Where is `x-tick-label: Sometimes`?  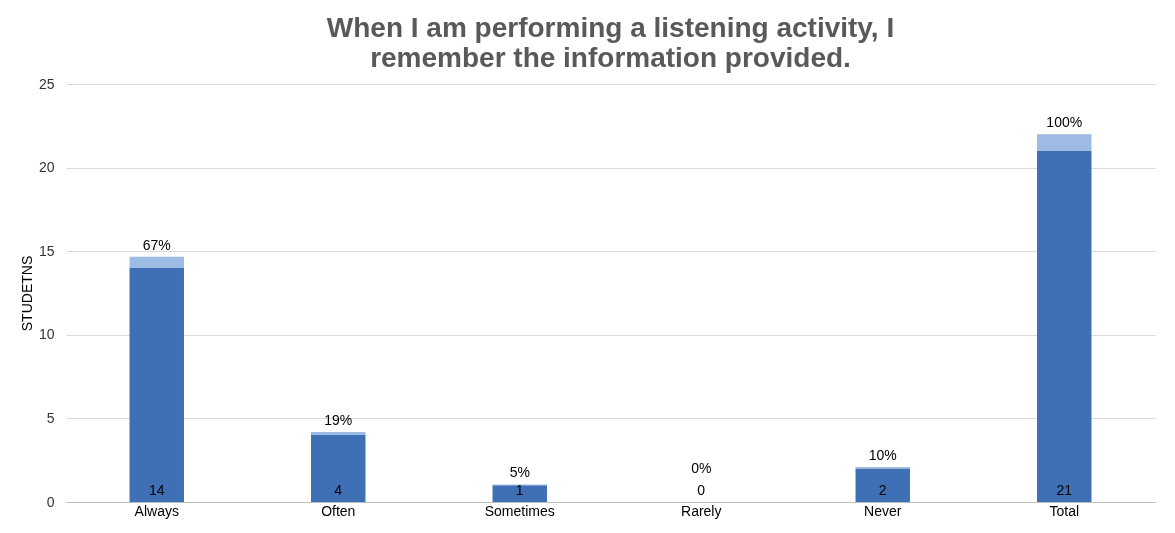
x-tick-label: Sometimes is located at coordinates (519, 510).